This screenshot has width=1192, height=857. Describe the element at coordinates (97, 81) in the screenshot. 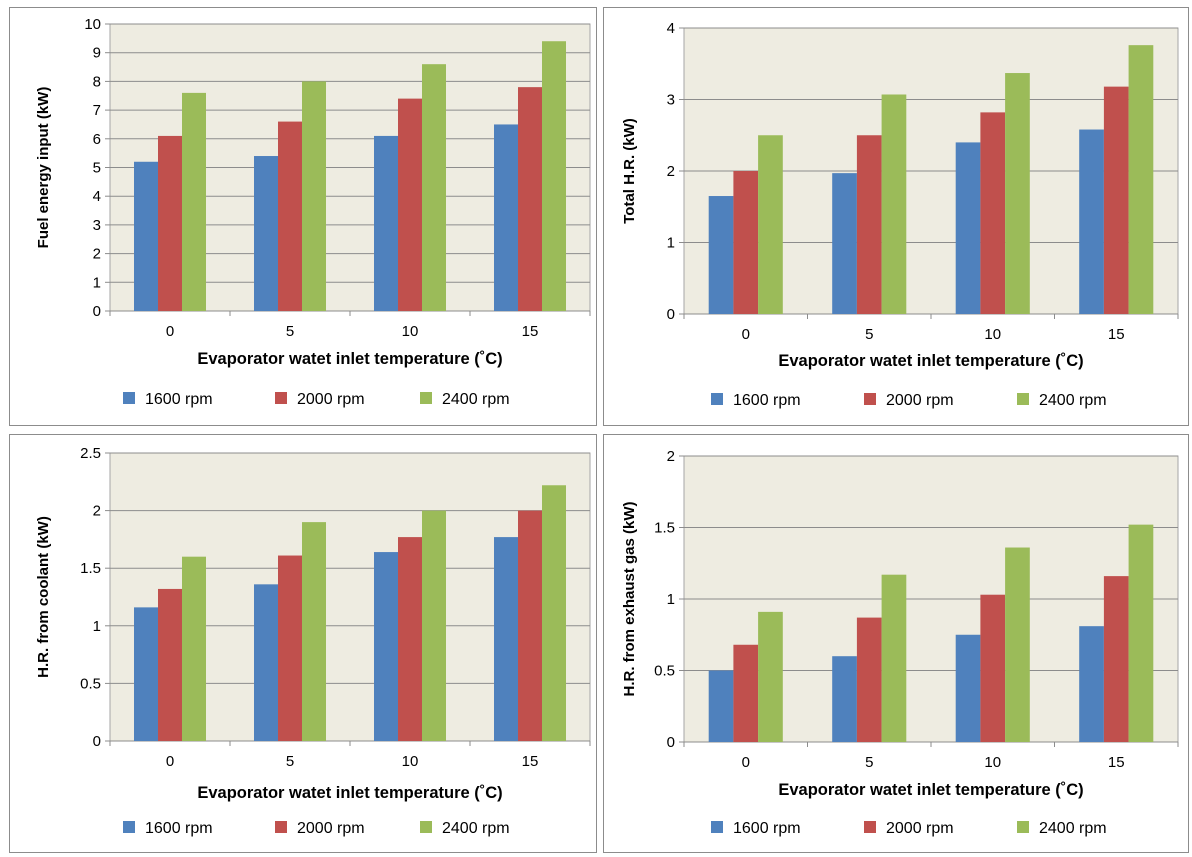

I see `y-tick-label: 8` at that location.